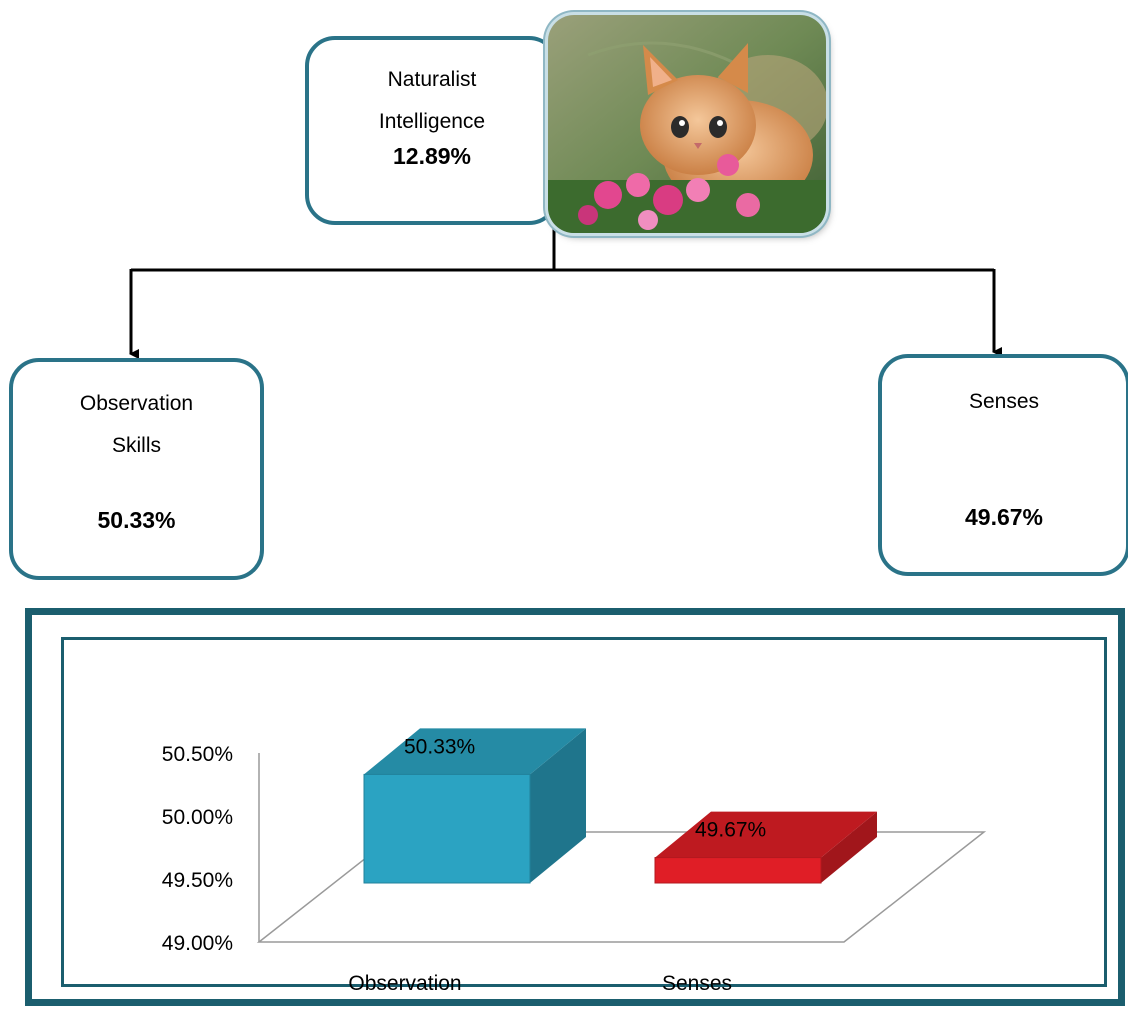 The height and width of the screenshot is (1013, 1128). I want to click on observation-title-line2: Skills, so click(136, 445).